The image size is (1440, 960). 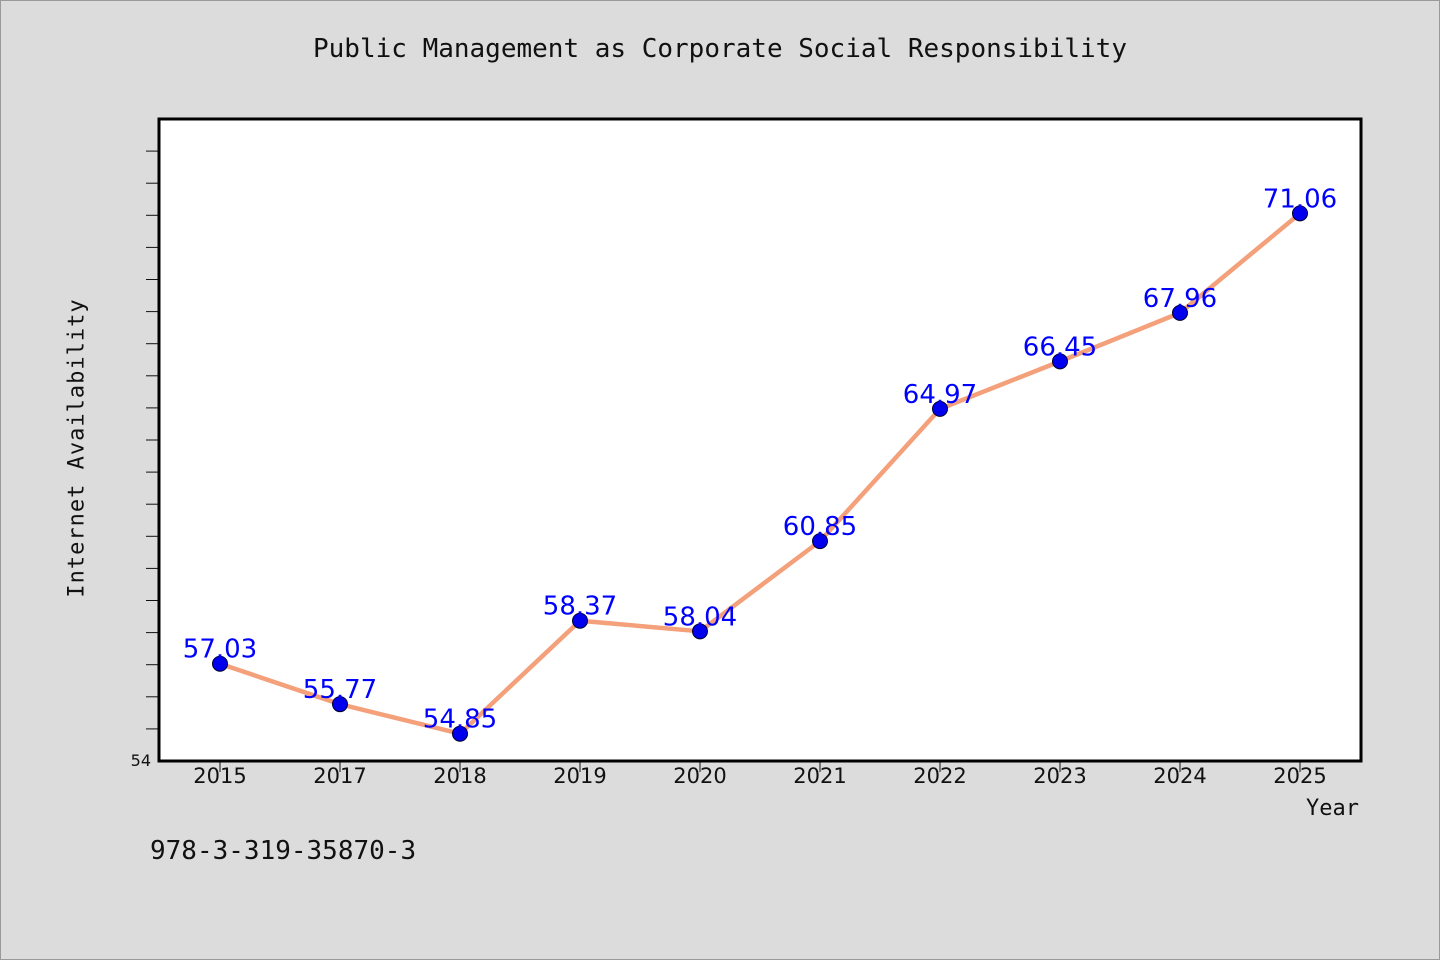 I want to click on data-label: 67.96, so click(x=1180, y=299).